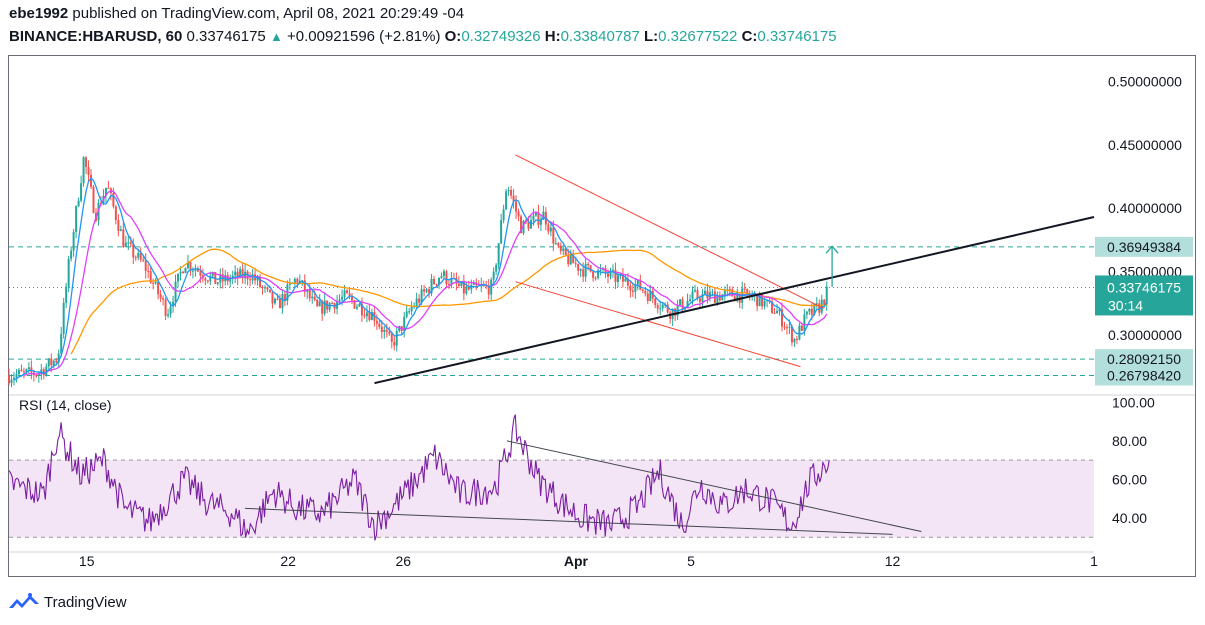 This screenshot has height=625, width=1205. What do you see at coordinates (691, 561) in the screenshot?
I see `time-axis-label: 5` at bounding box center [691, 561].